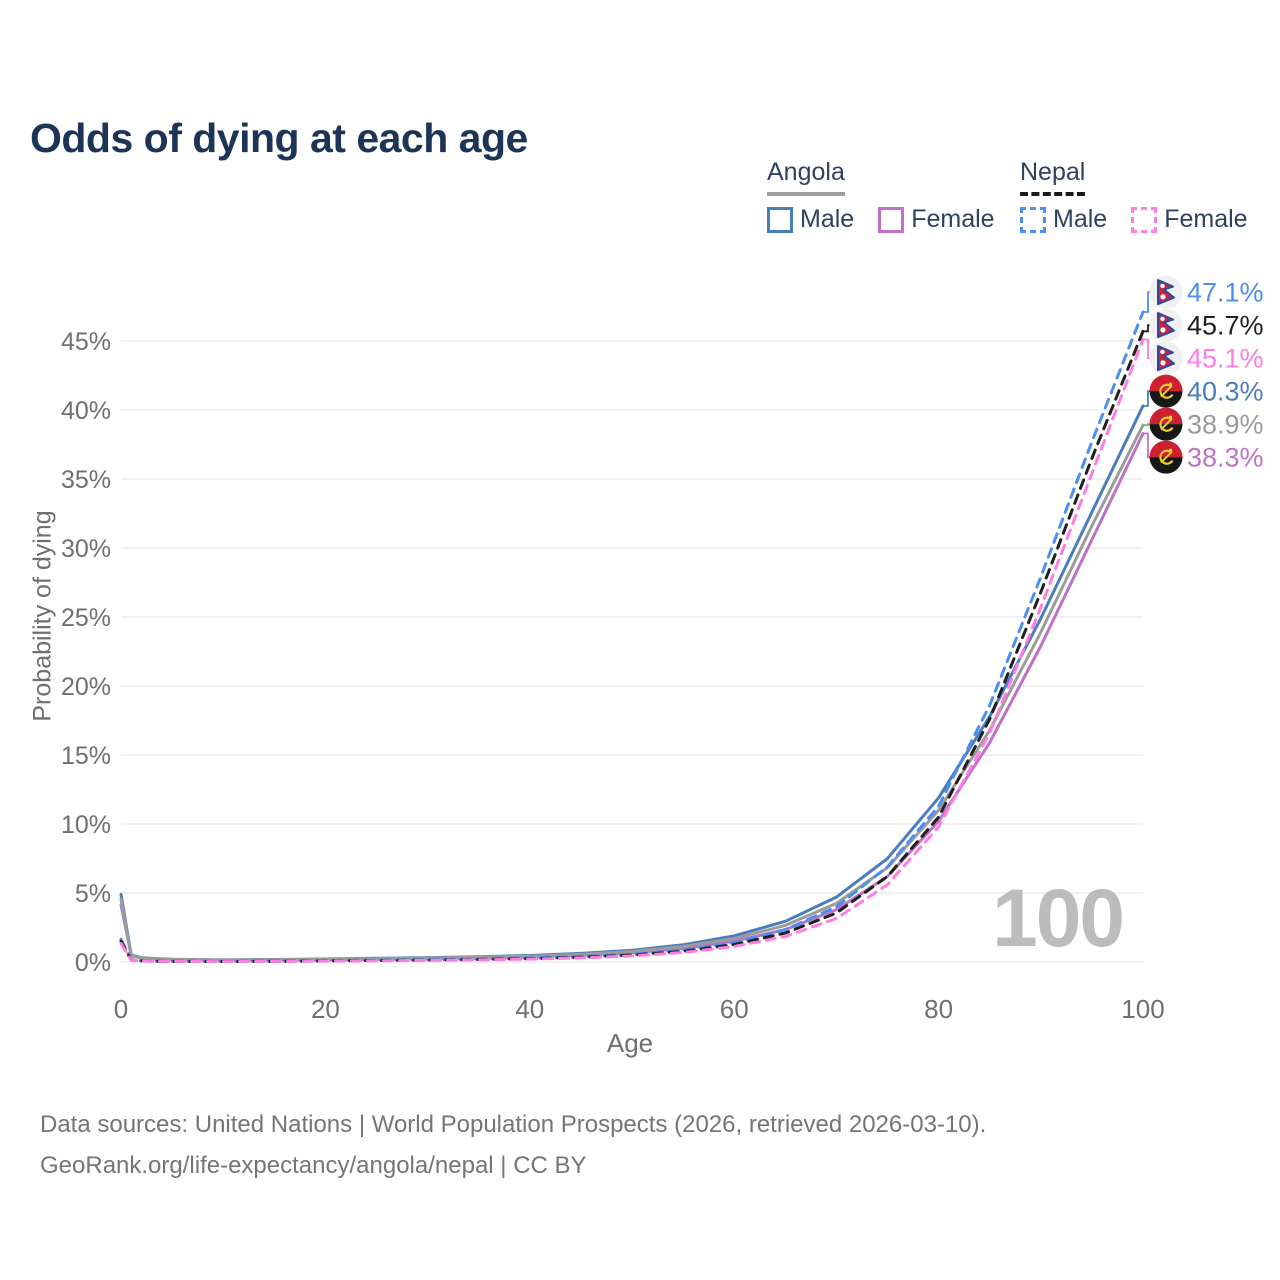  Describe the element at coordinates (1225, 359) in the screenshot. I see `end-value-label-nepal-female: 45.1%` at that location.